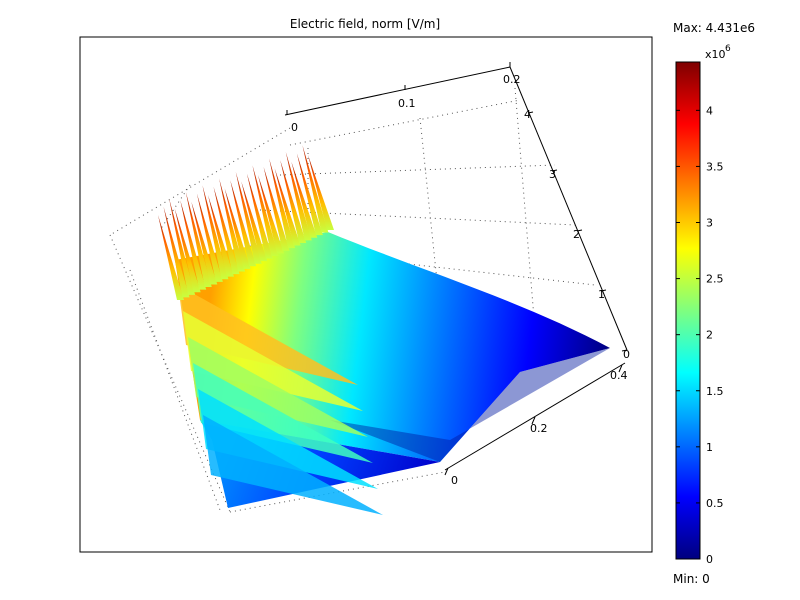 This screenshot has height=600, width=800. I want to click on surface-shadow, so click(470, 405).